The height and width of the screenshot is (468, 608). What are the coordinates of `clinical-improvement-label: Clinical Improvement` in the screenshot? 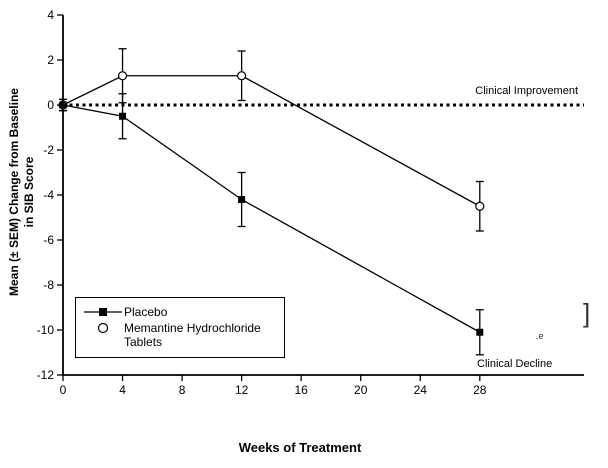 It's located at (526, 91).